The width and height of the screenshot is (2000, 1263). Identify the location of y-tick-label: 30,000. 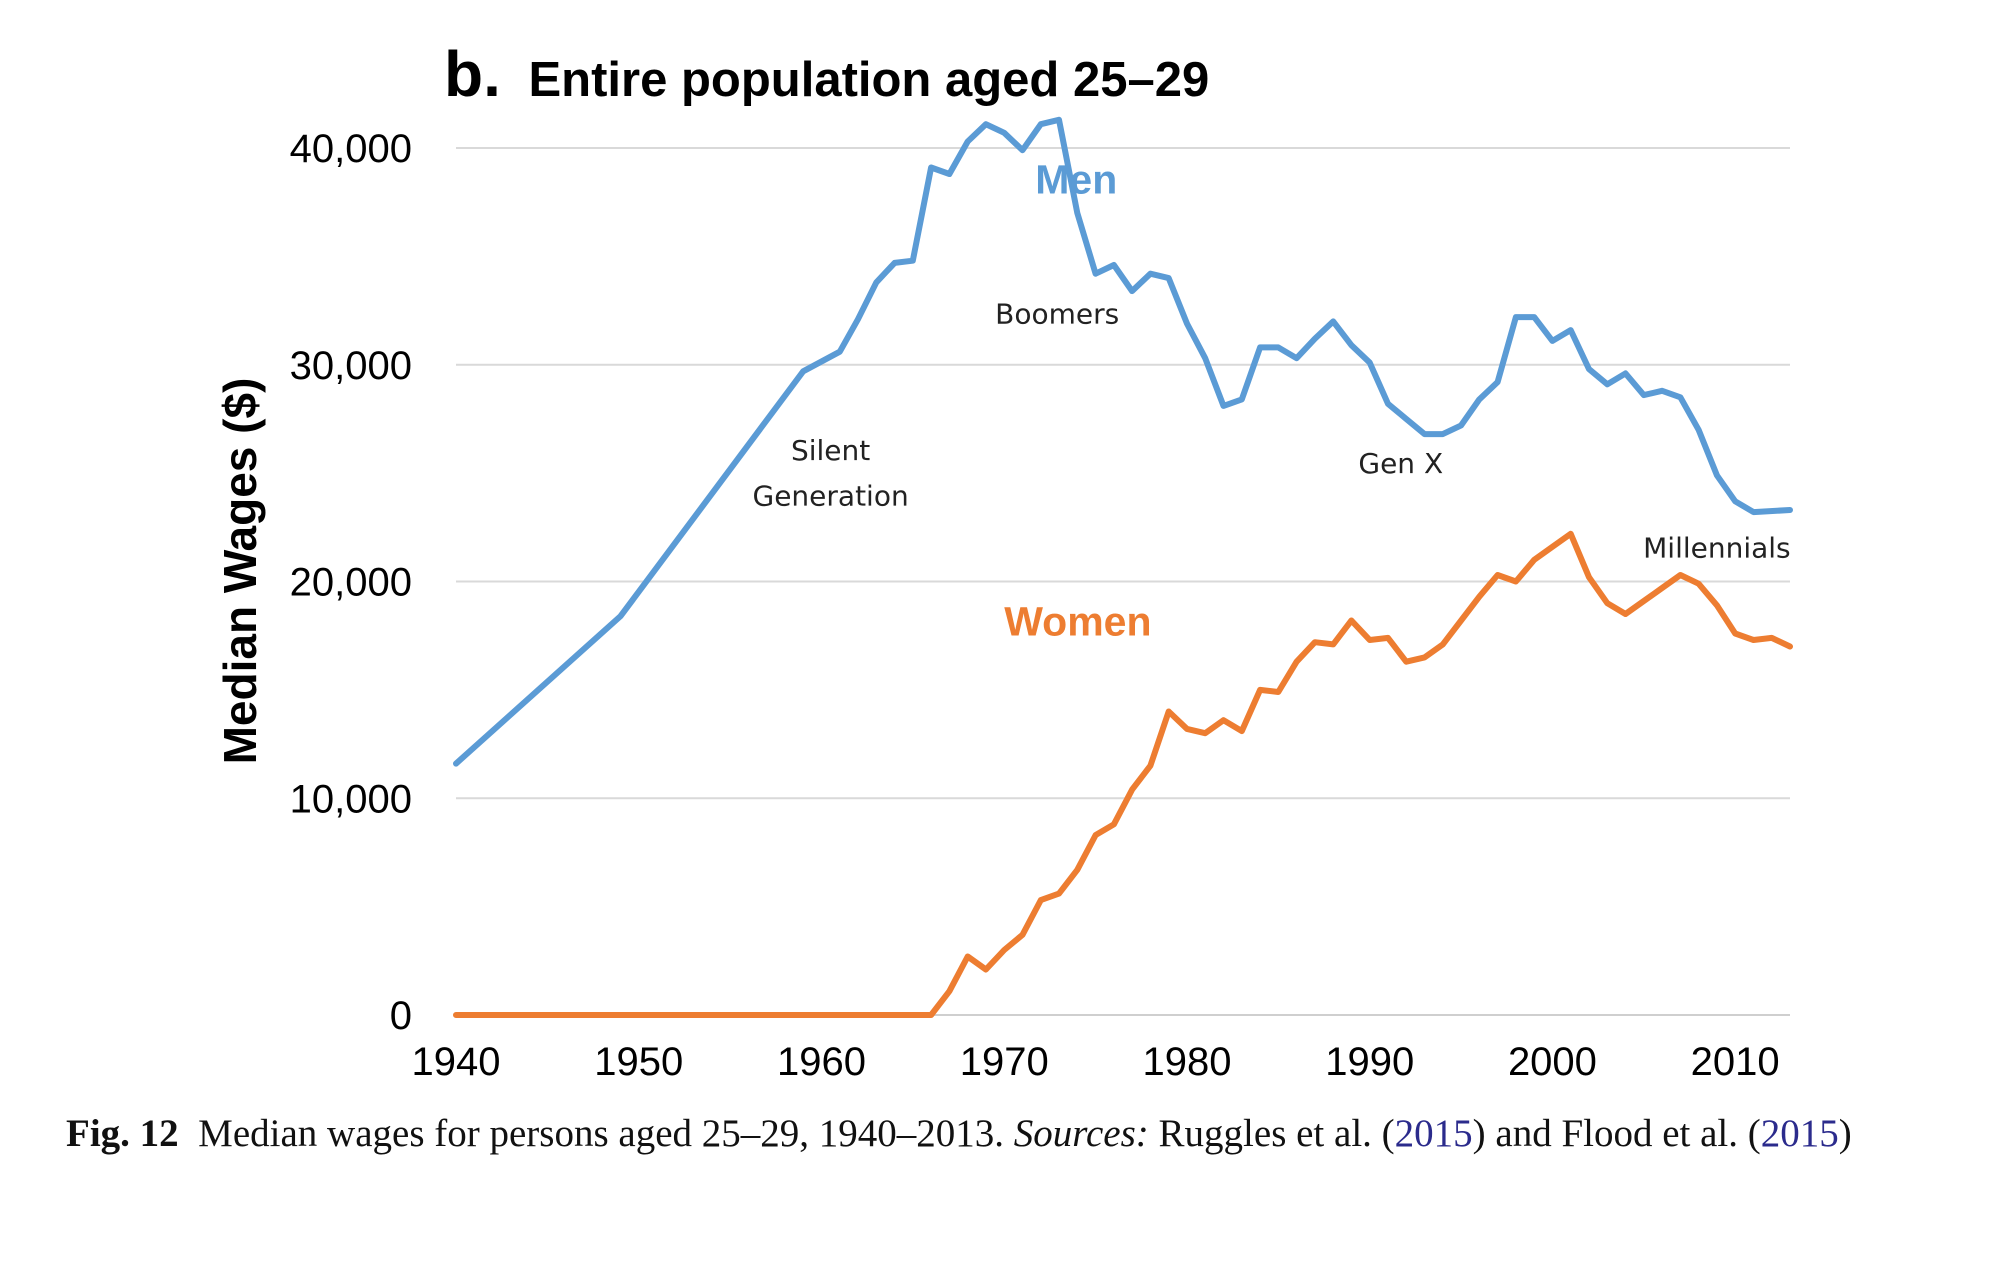
(351, 366).